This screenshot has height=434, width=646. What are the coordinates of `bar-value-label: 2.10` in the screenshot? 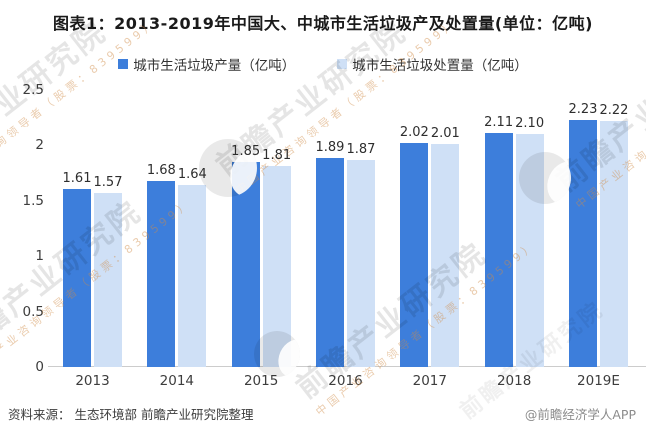 It's located at (530, 124).